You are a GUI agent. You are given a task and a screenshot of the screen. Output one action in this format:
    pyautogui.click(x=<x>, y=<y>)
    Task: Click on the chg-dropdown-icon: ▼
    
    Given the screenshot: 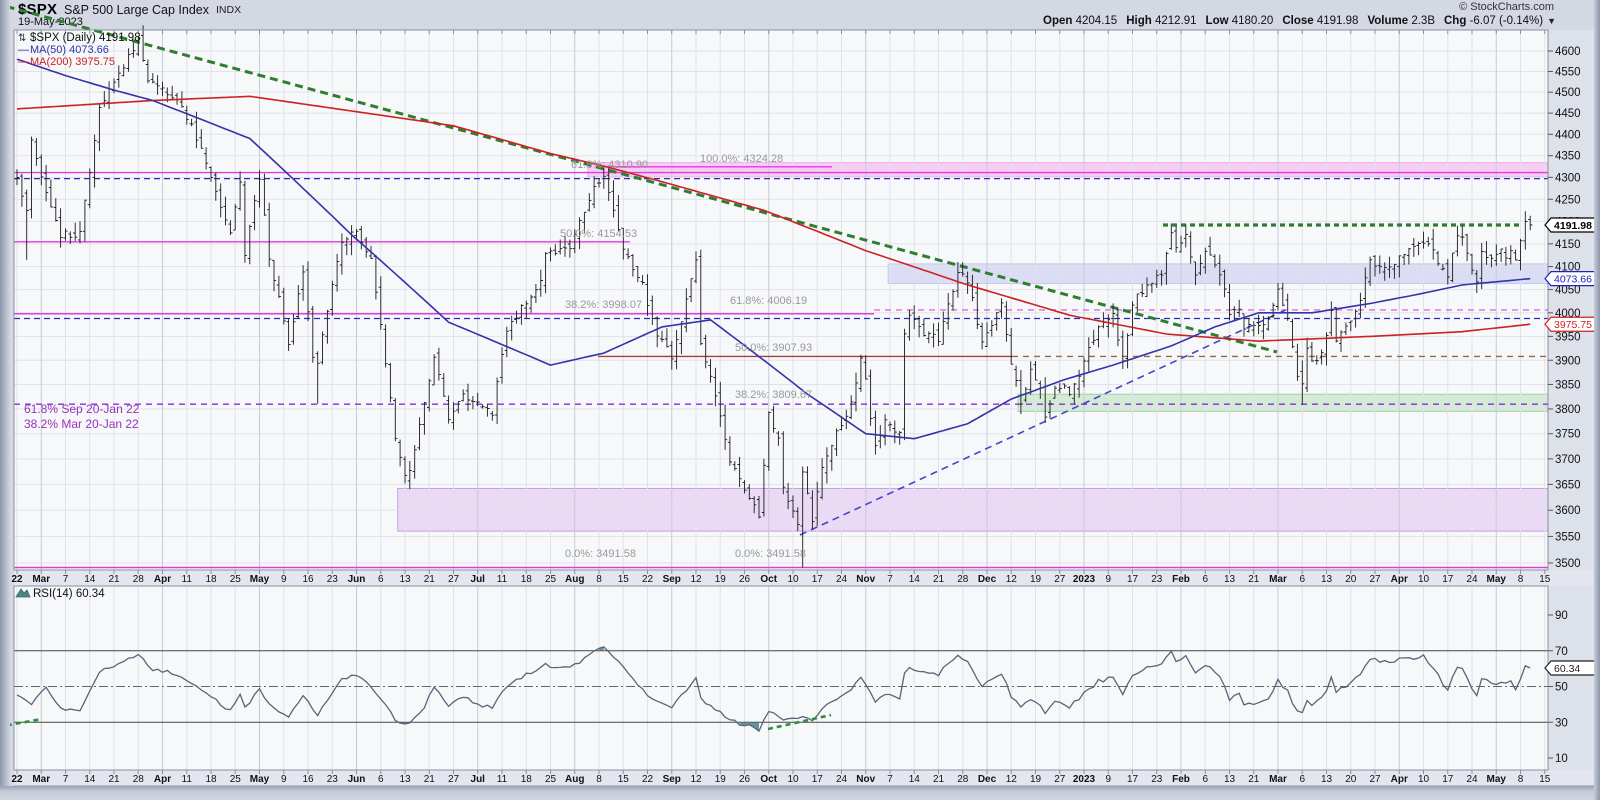 What is the action you would take?
    pyautogui.click(x=1551, y=21)
    